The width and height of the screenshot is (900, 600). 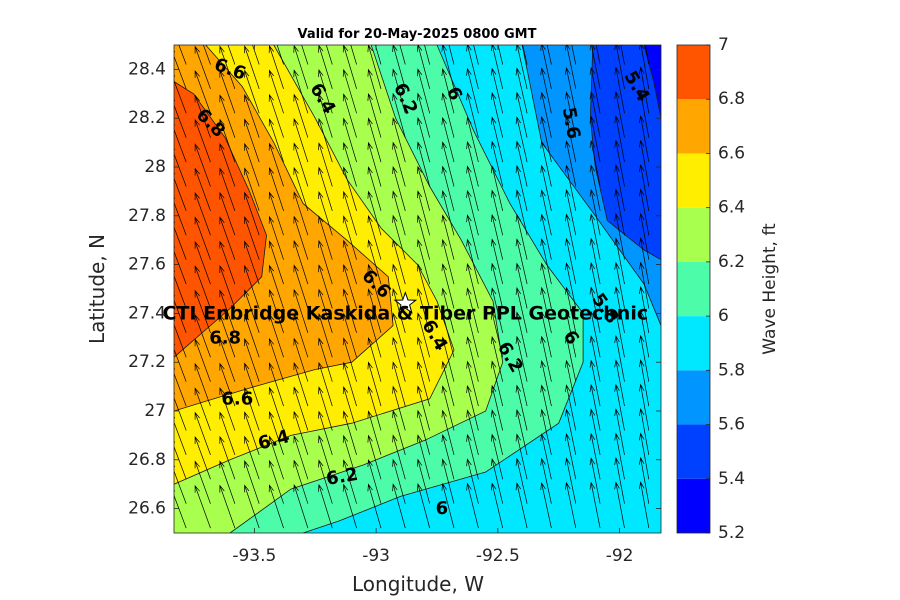 What do you see at coordinates (220, 219) in the screenshot?
I see `contour-line-6.8` at bounding box center [220, 219].